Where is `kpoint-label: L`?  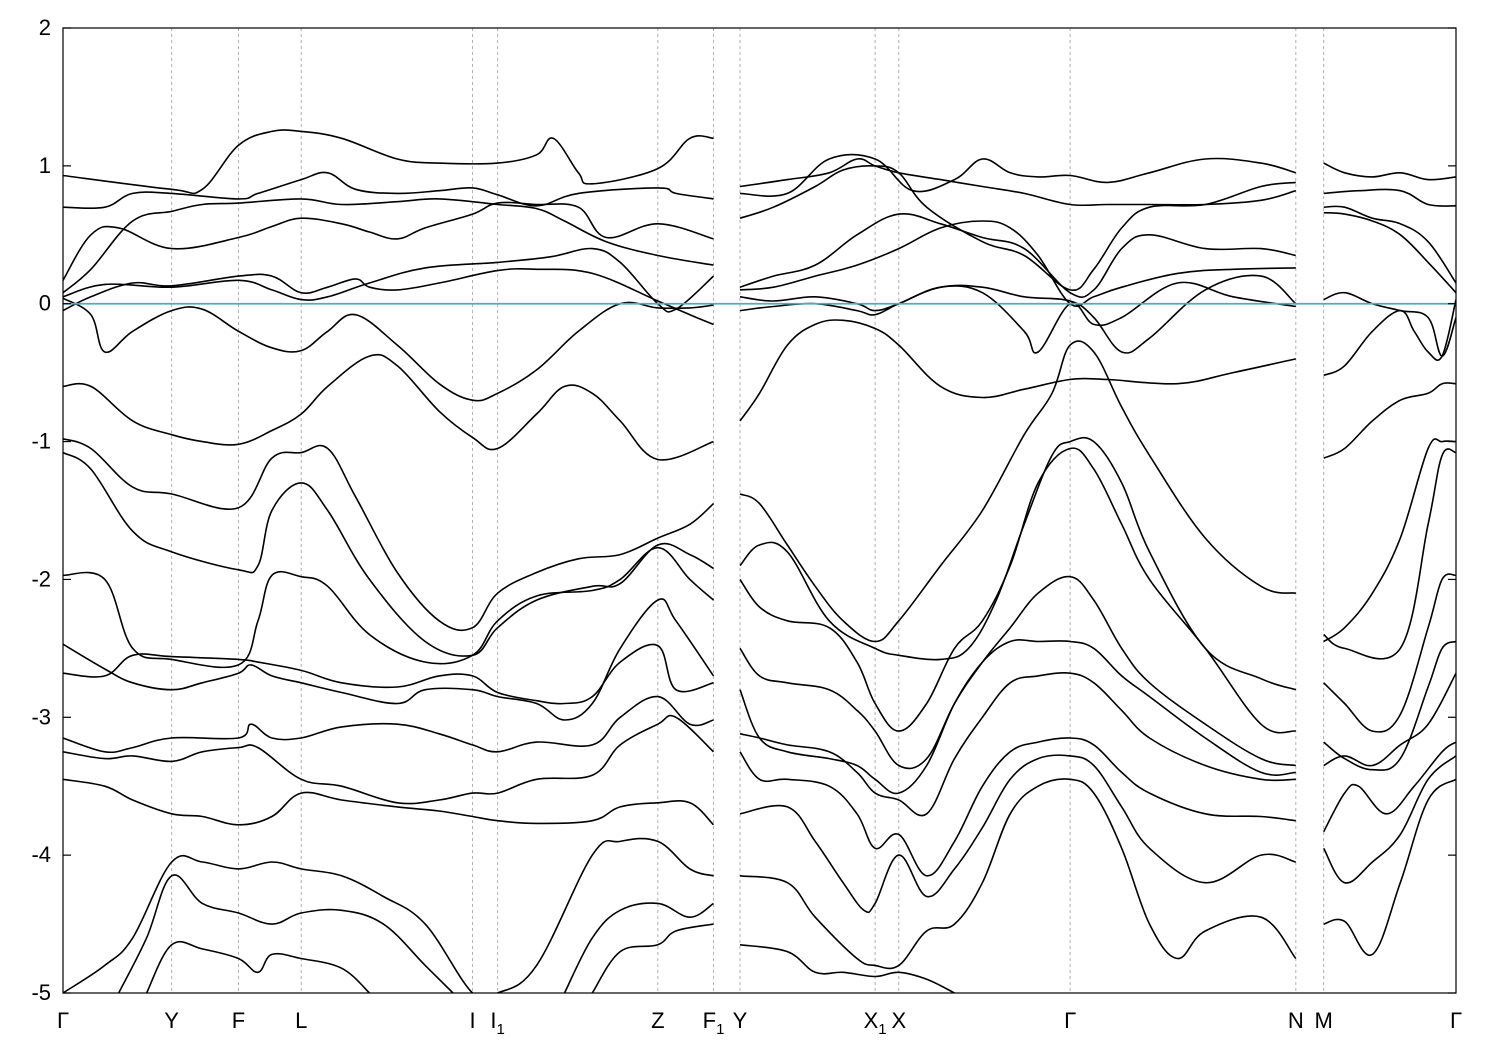
kpoint-label: L is located at coordinates (301, 1020).